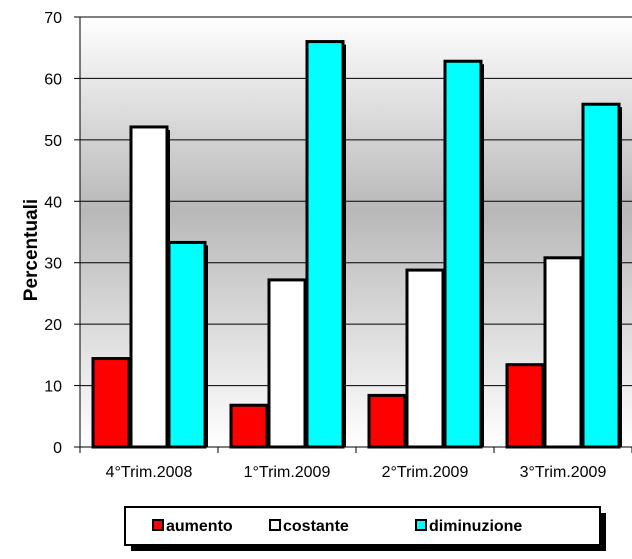 The height and width of the screenshot is (559, 632). What do you see at coordinates (53, 18) in the screenshot?
I see `y-tick-label: 70` at bounding box center [53, 18].